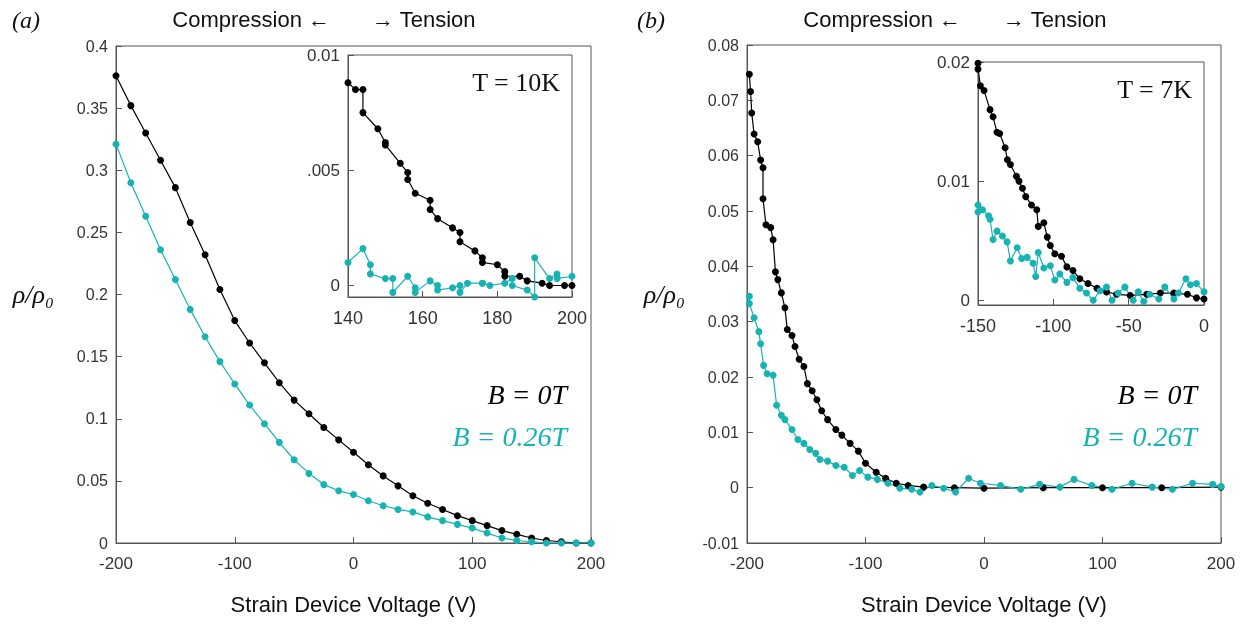  What do you see at coordinates (723, 156) in the screenshot?
I see `y-tick-label: 0.06` at bounding box center [723, 156].